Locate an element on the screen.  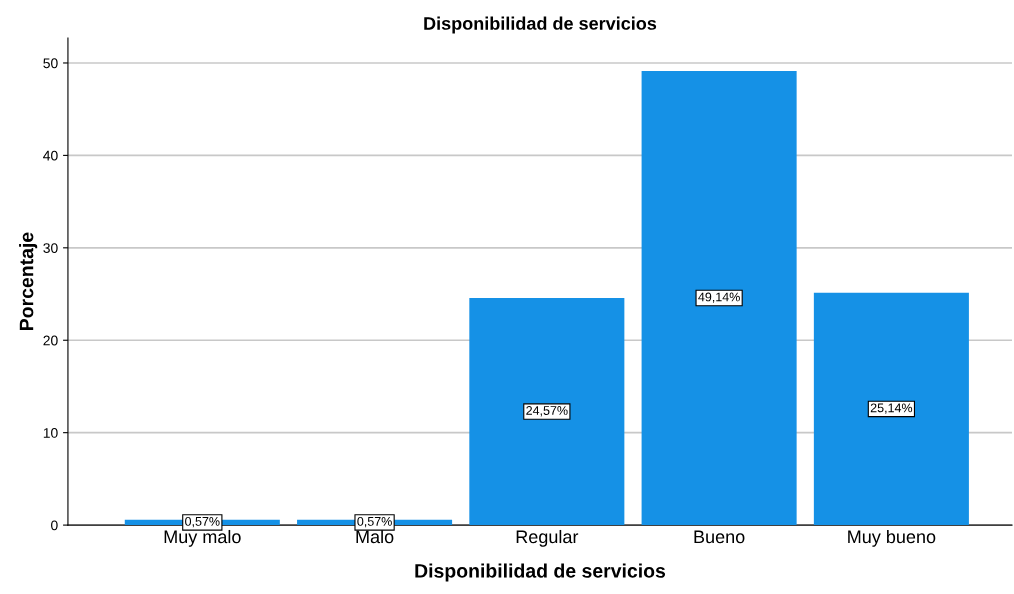
chart-title: Disponibilidad de servicios is located at coordinates (540, 25).